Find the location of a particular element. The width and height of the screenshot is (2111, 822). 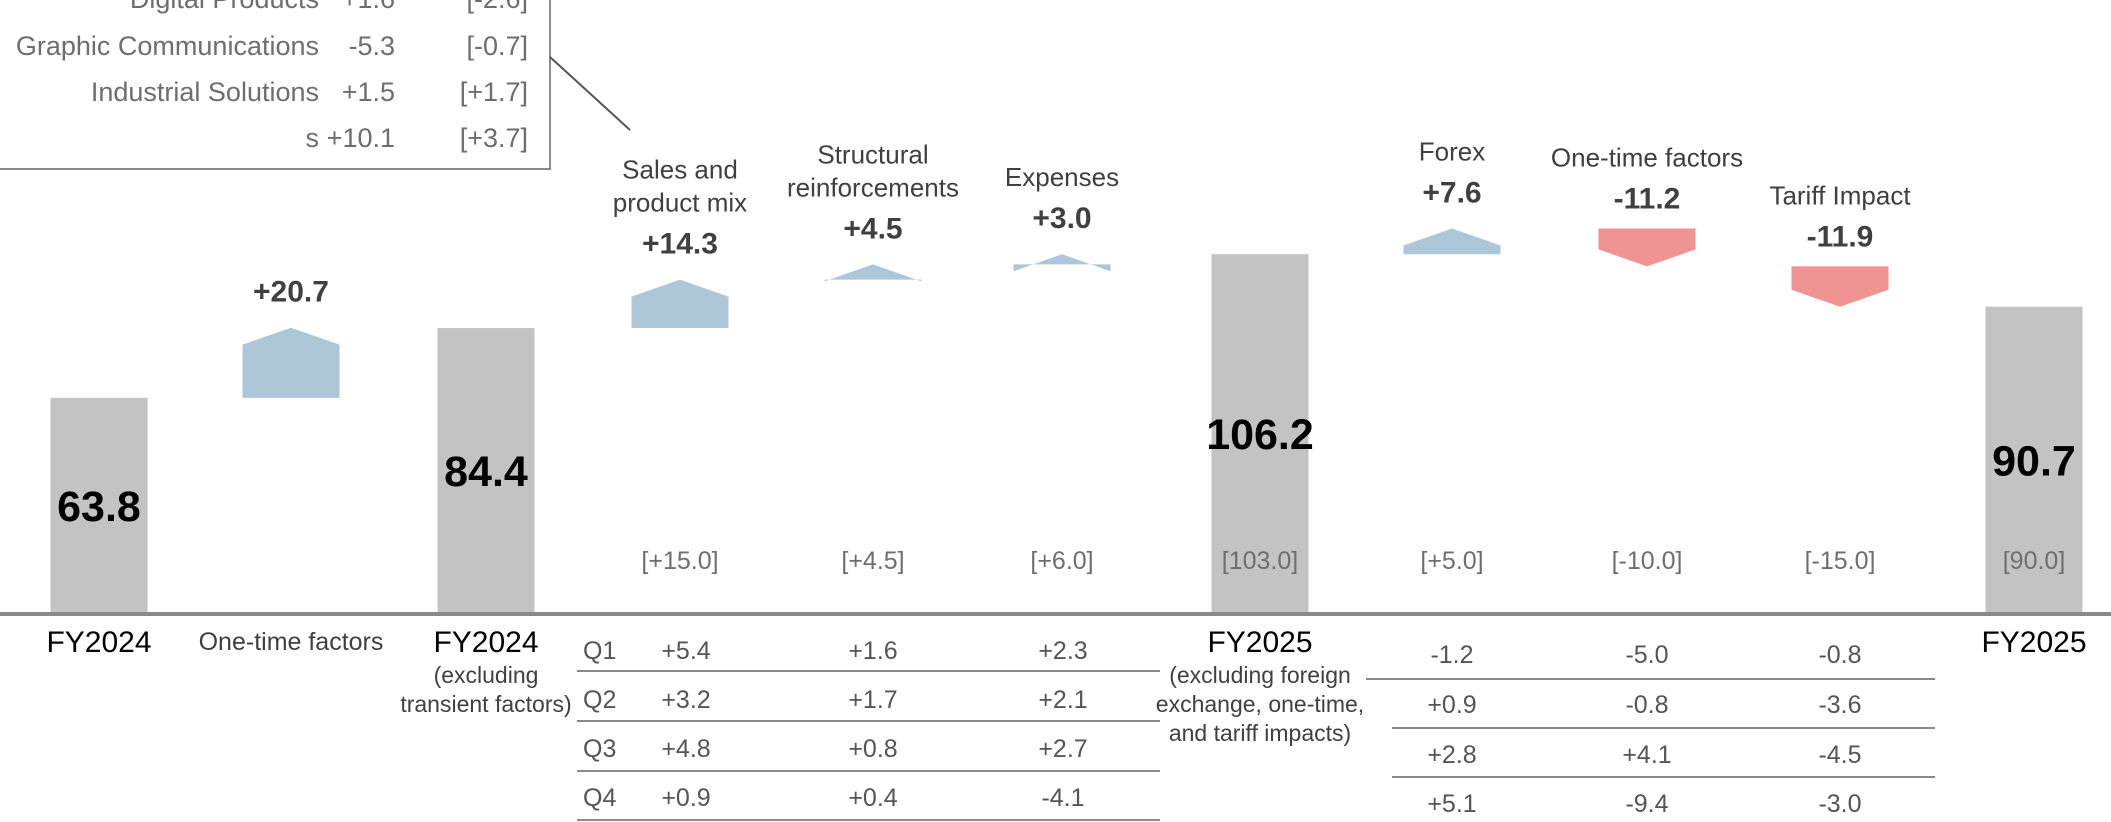

quarter-label: Q4 is located at coordinates (599, 798).